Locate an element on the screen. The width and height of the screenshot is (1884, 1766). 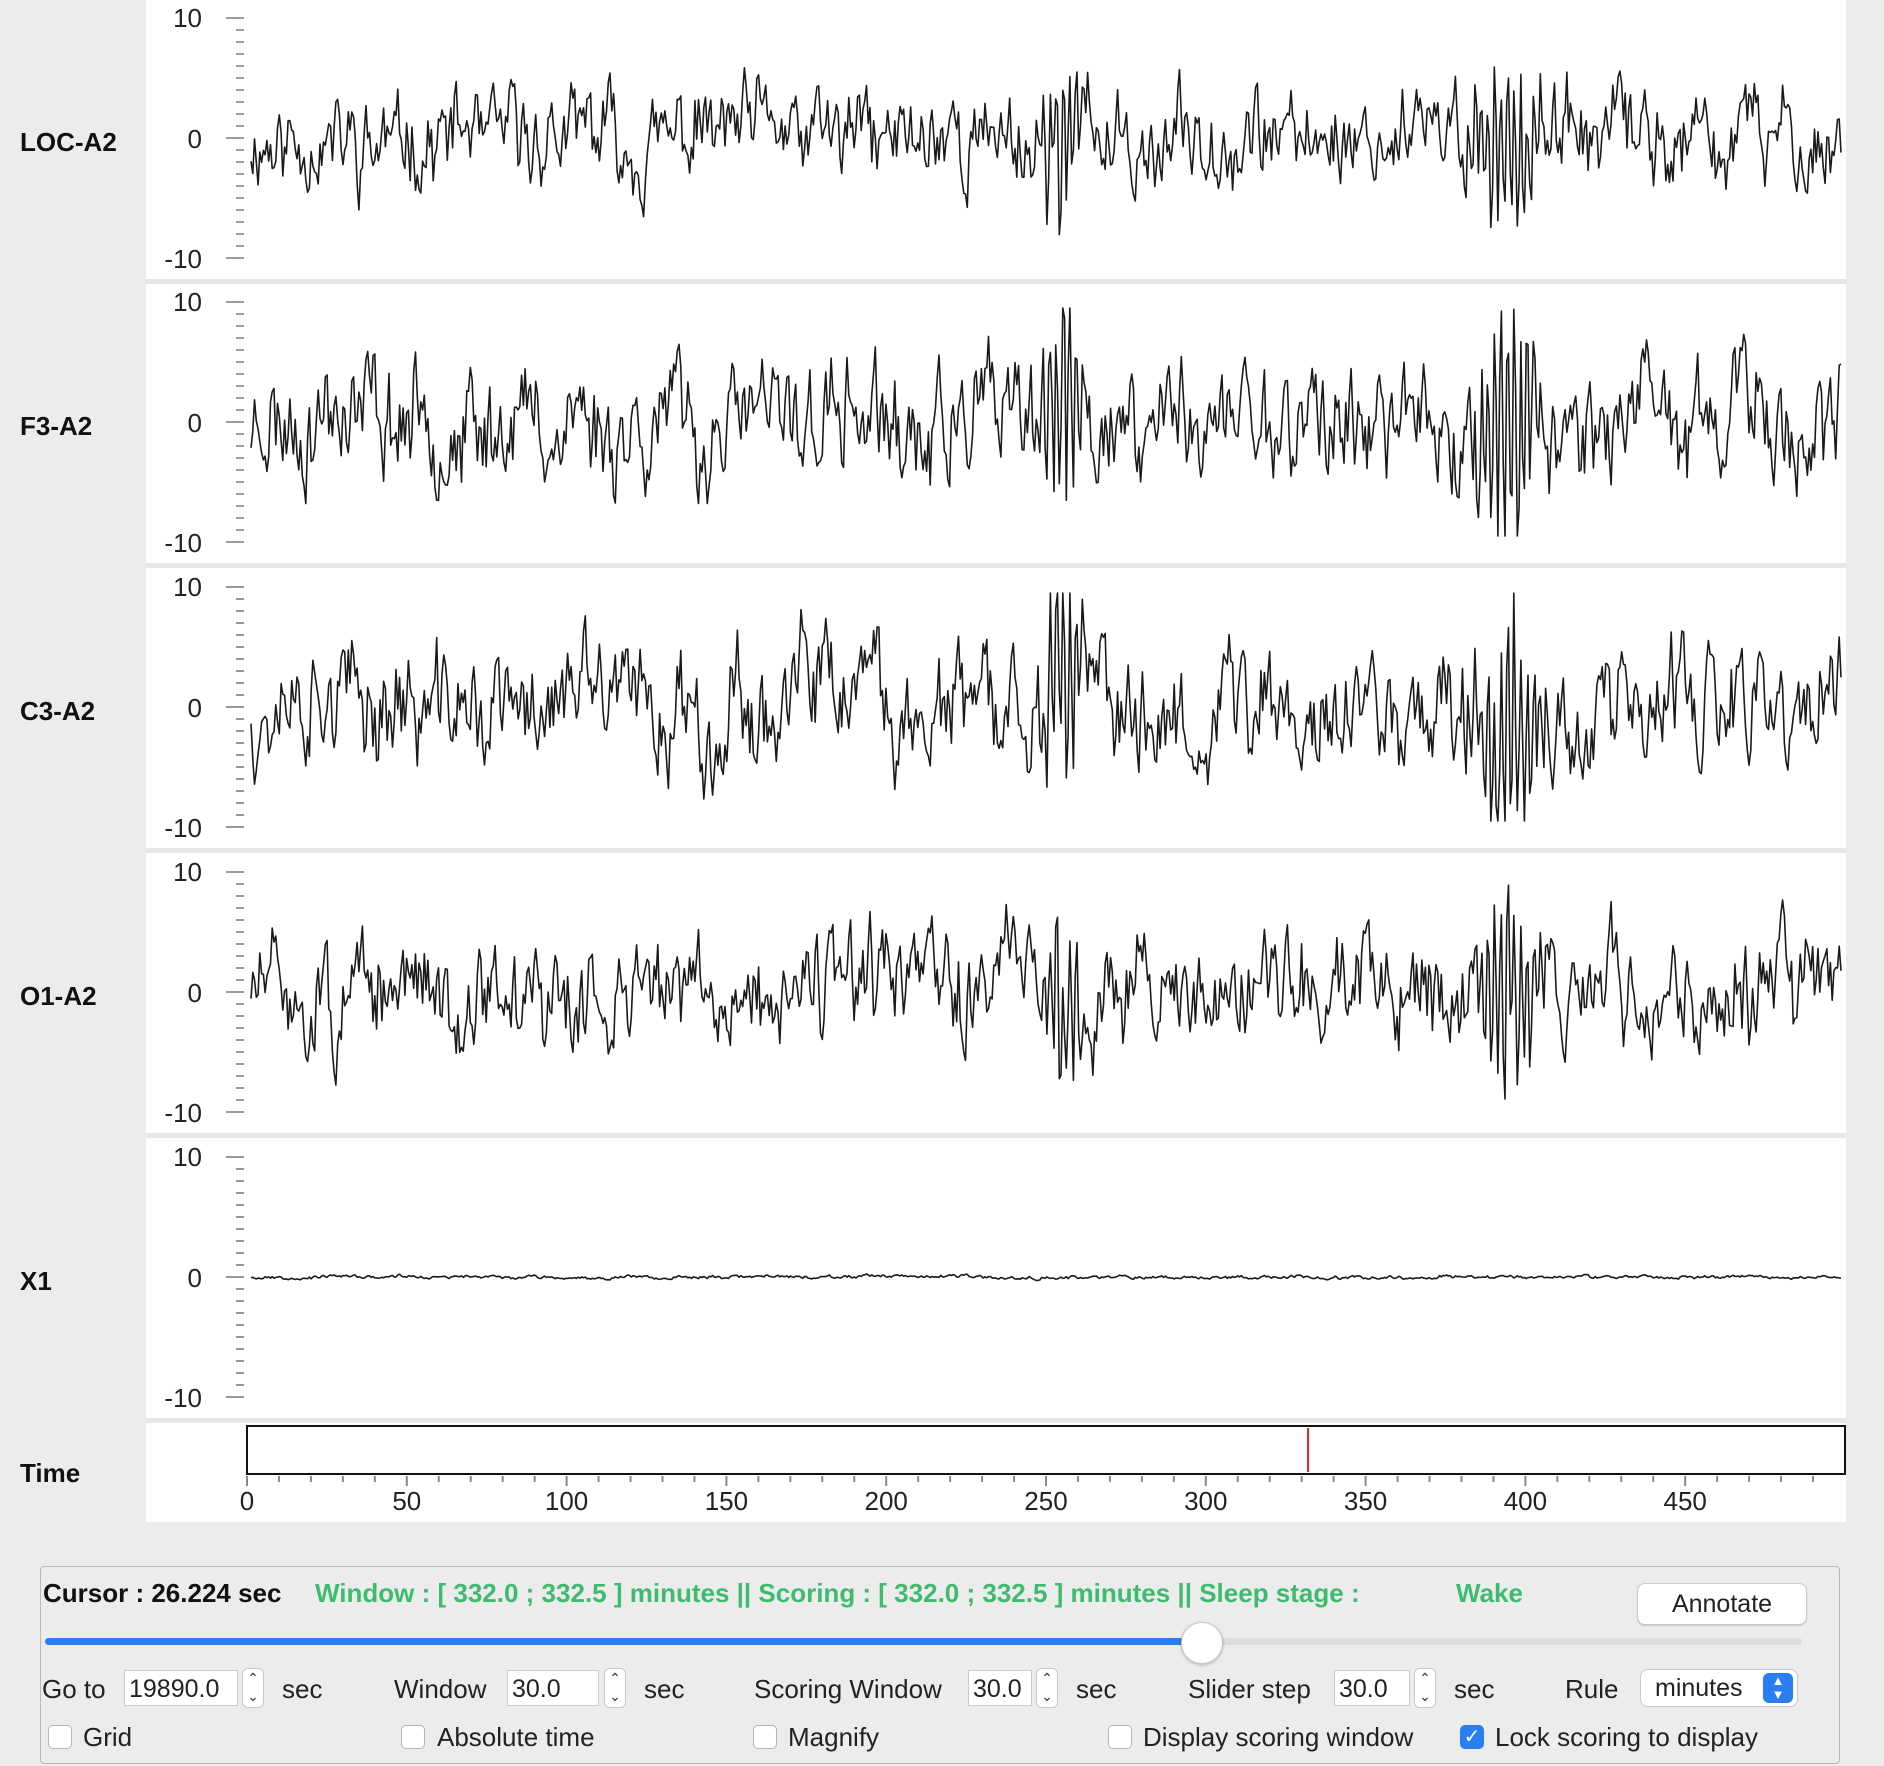
slider-step-stepper: ⌃ ⌄ is located at coordinates (1425, 1688).